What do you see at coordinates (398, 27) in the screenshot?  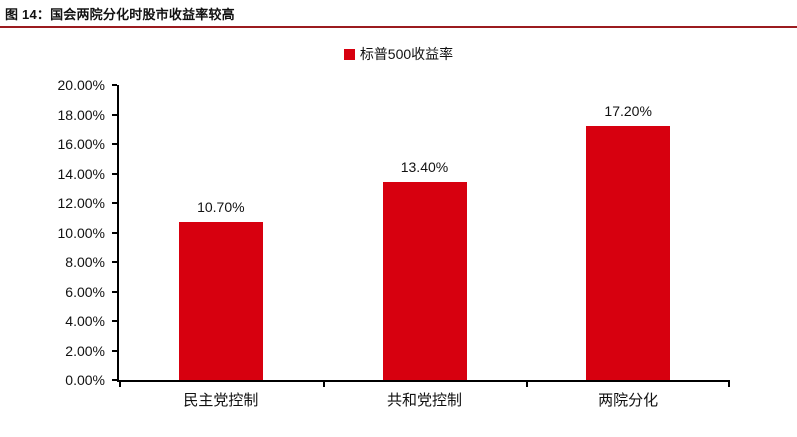 I see `title-underline` at bounding box center [398, 27].